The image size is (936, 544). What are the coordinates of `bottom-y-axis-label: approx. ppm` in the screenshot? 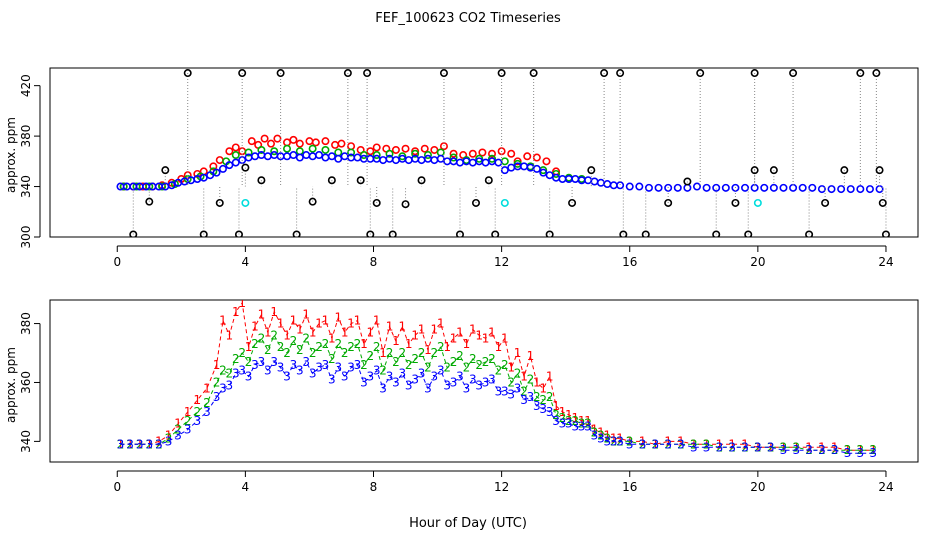 It's located at (11, 385).